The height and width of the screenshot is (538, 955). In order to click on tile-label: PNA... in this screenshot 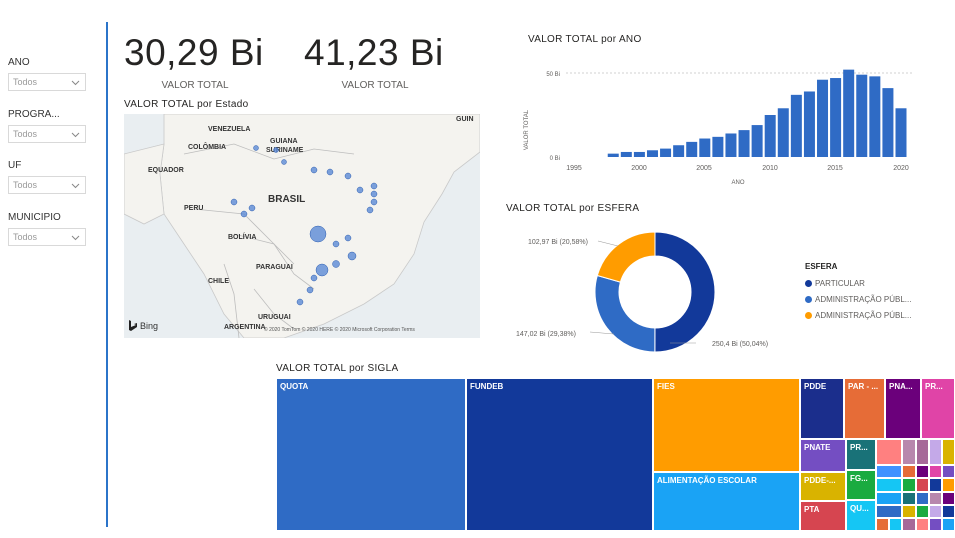, I will do `click(901, 386)`.